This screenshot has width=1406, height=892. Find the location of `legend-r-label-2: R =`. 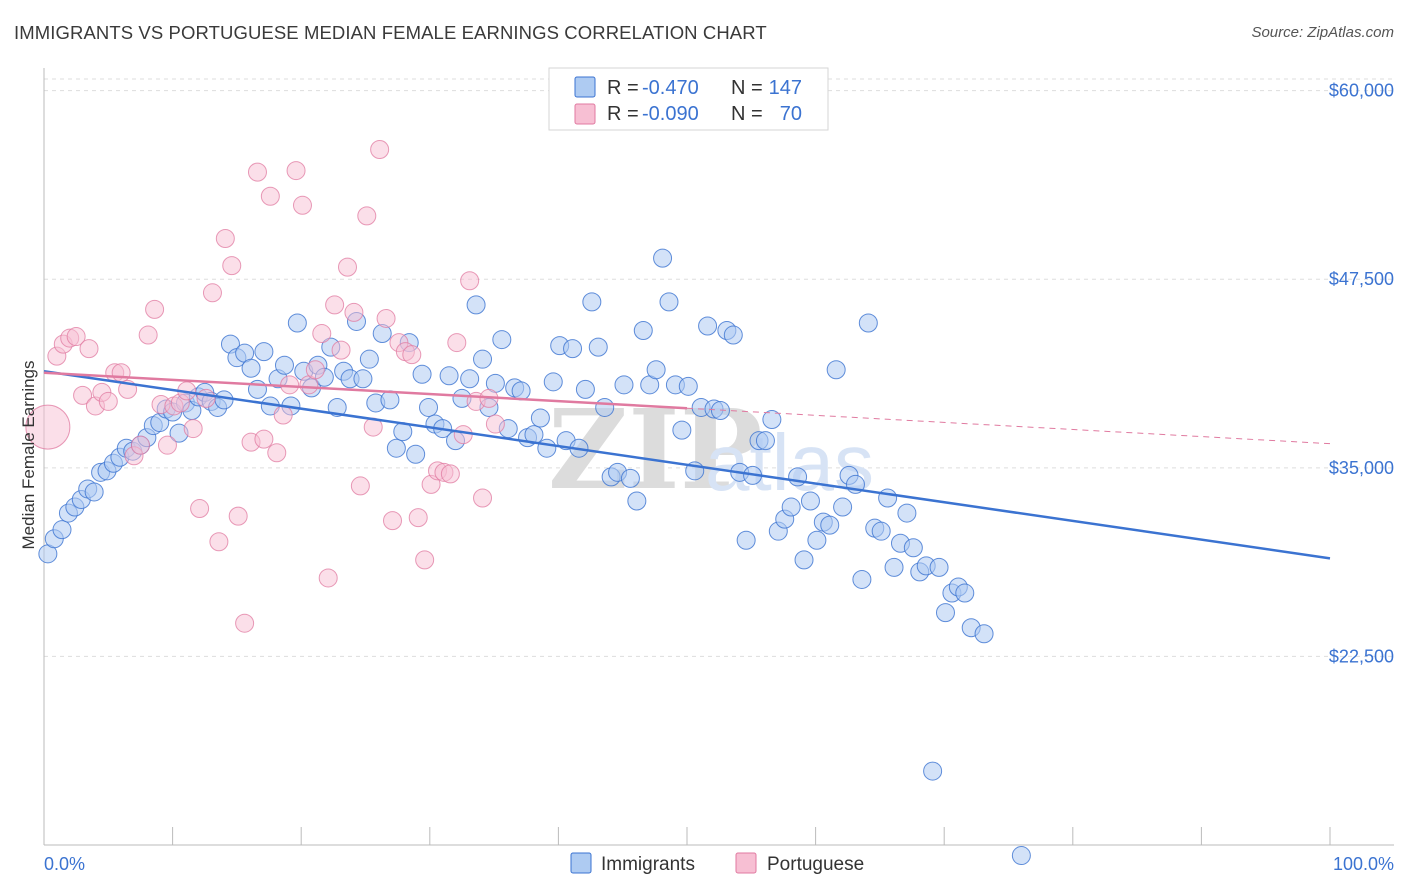

legend-r-label-2: R = is located at coordinates (623, 114).